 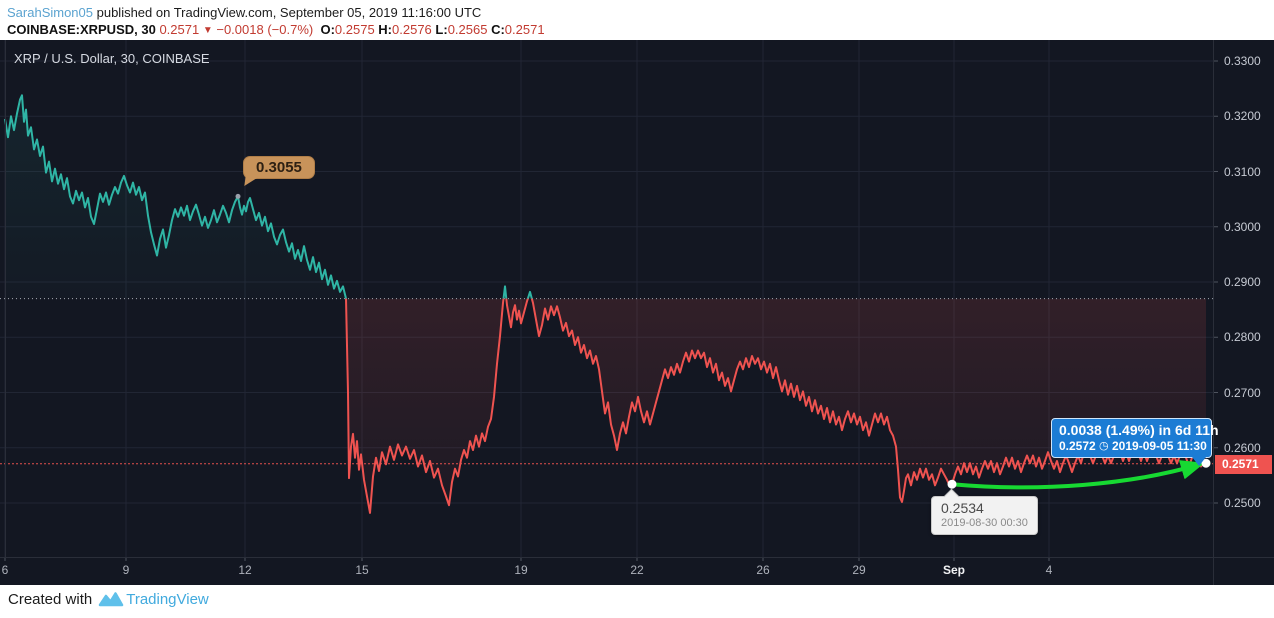 I want to click on current-price-badge: 0.2571, so click(x=1243, y=464).